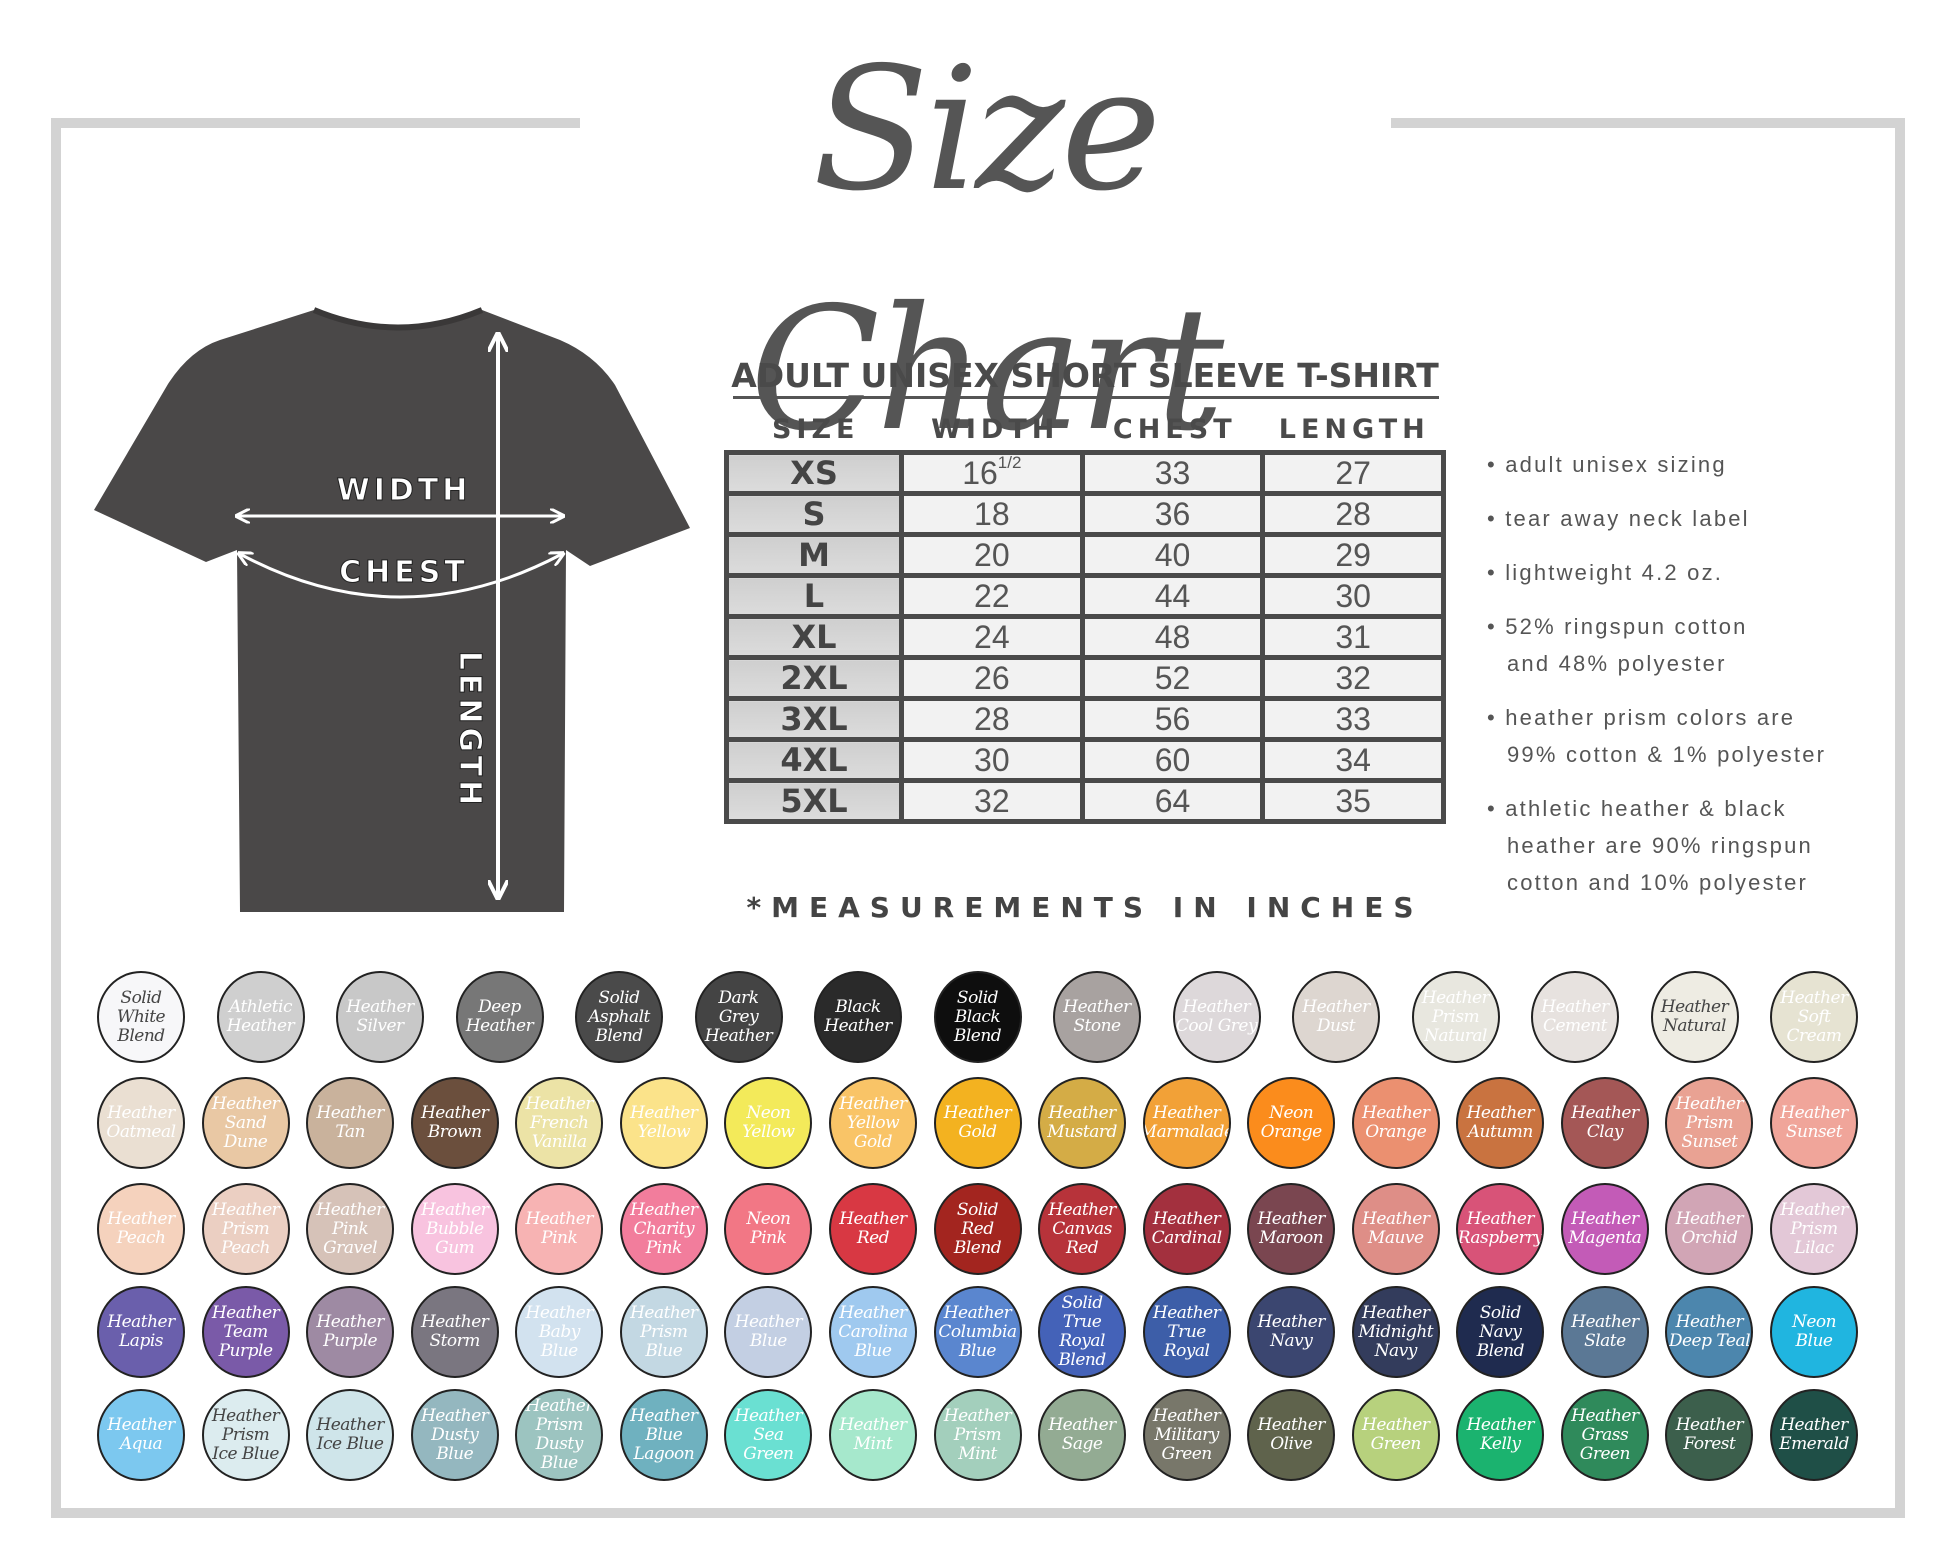 This screenshot has height=1557, width=1946. What do you see at coordinates (1172, 760) in the screenshot?
I see `cell-chest: 60` at bounding box center [1172, 760].